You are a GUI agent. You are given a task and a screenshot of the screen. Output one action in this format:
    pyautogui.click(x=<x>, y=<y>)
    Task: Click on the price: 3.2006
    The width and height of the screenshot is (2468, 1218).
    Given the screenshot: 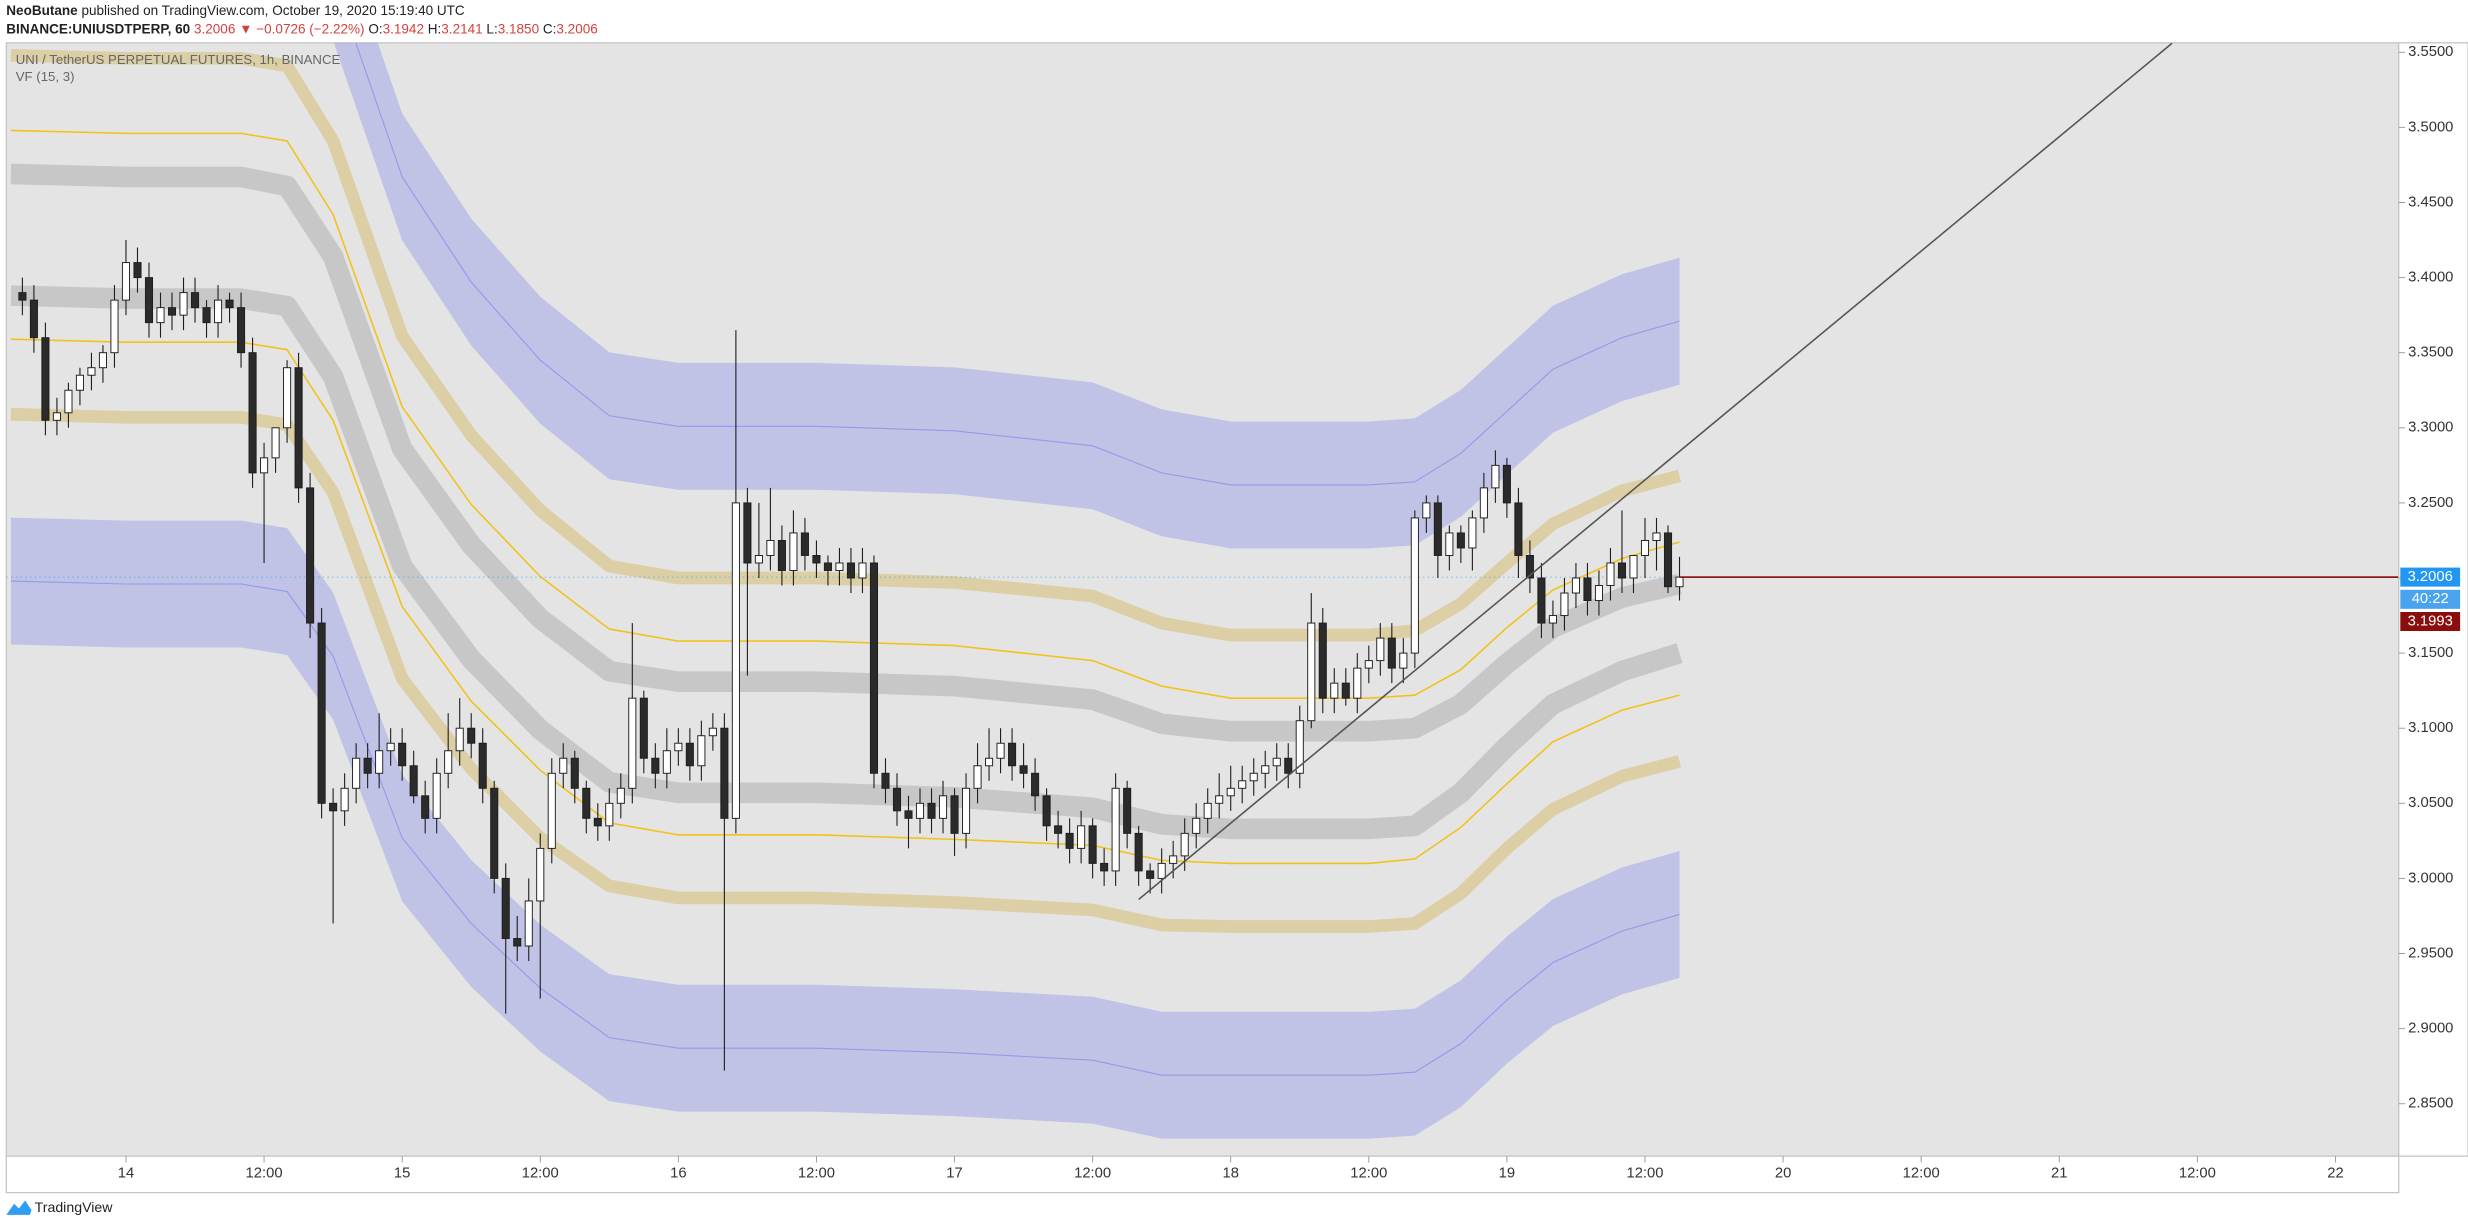 What is the action you would take?
    pyautogui.click(x=214, y=28)
    